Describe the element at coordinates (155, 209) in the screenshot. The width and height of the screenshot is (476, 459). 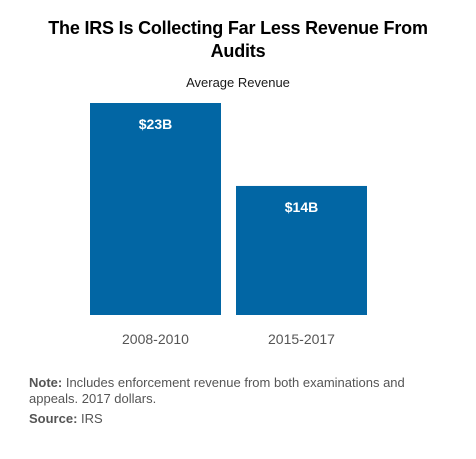
I see `bar-2008-2010` at that location.